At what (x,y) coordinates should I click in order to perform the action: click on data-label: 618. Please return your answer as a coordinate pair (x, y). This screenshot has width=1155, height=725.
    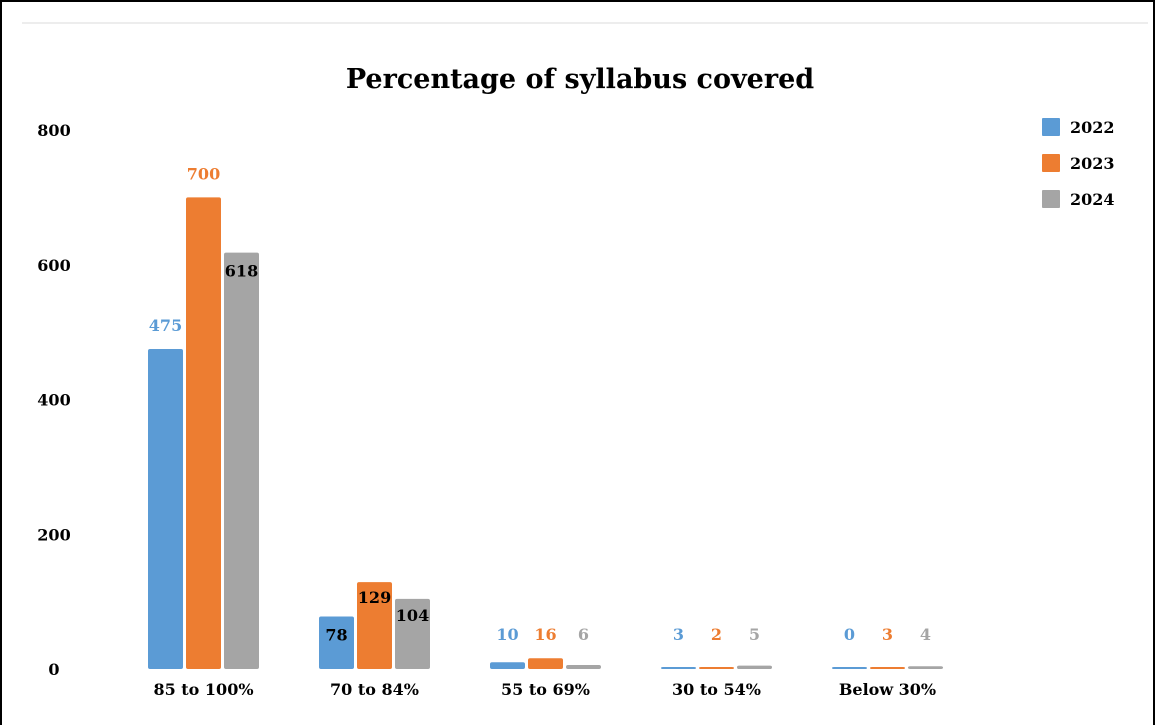
    Looking at the image, I should click on (241, 271).